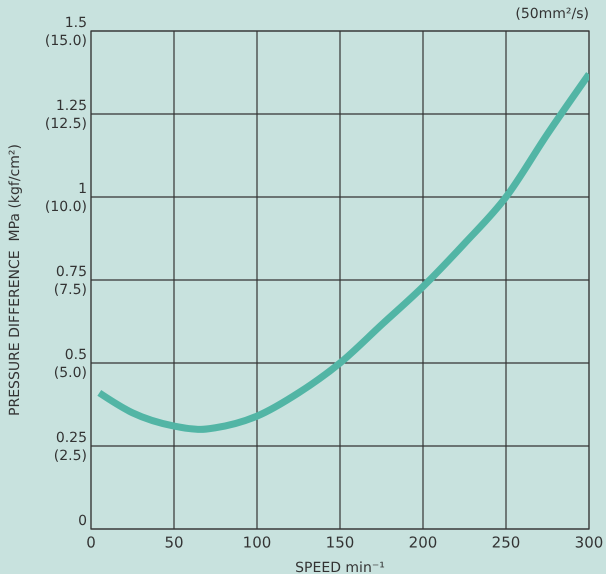 This screenshot has height=574, width=606. What do you see at coordinates (75, 23) in the screenshot?
I see `y2-tick-label: 1.5` at bounding box center [75, 23].